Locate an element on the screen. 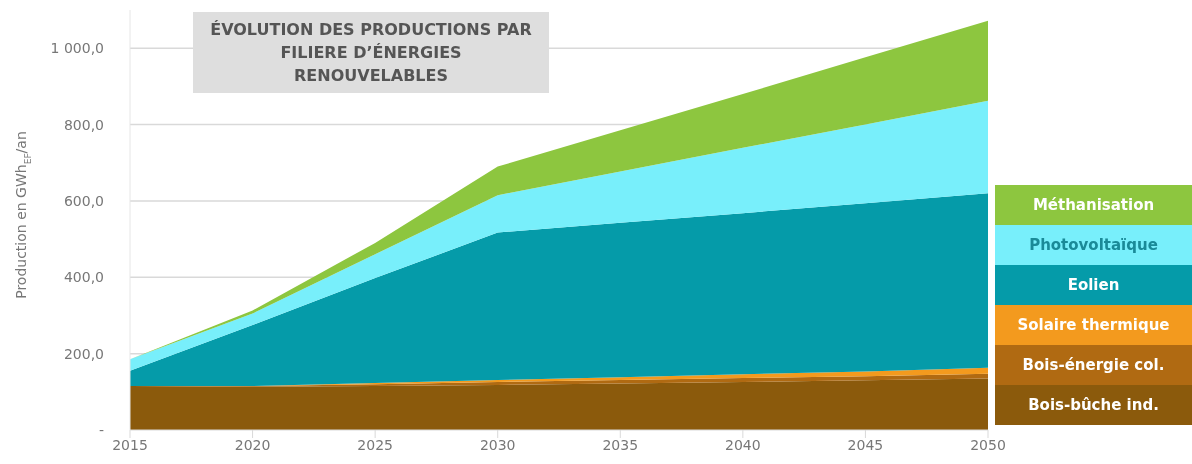  x-tick-label: 2030 is located at coordinates (497, 444).